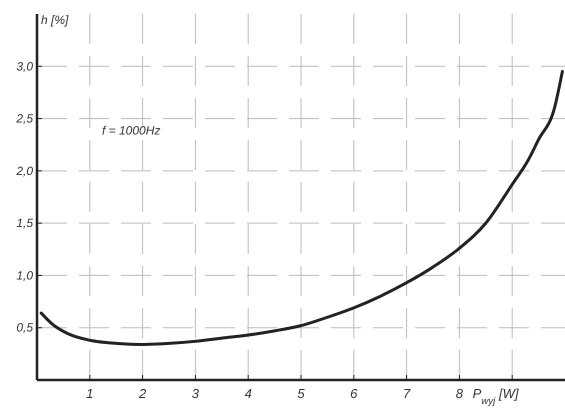 This screenshot has height=414, width=565. What do you see at coordinates (25, 327) in the screenshot?
I see `y-tick-label: 0,5` at bounding box center [25, 327].